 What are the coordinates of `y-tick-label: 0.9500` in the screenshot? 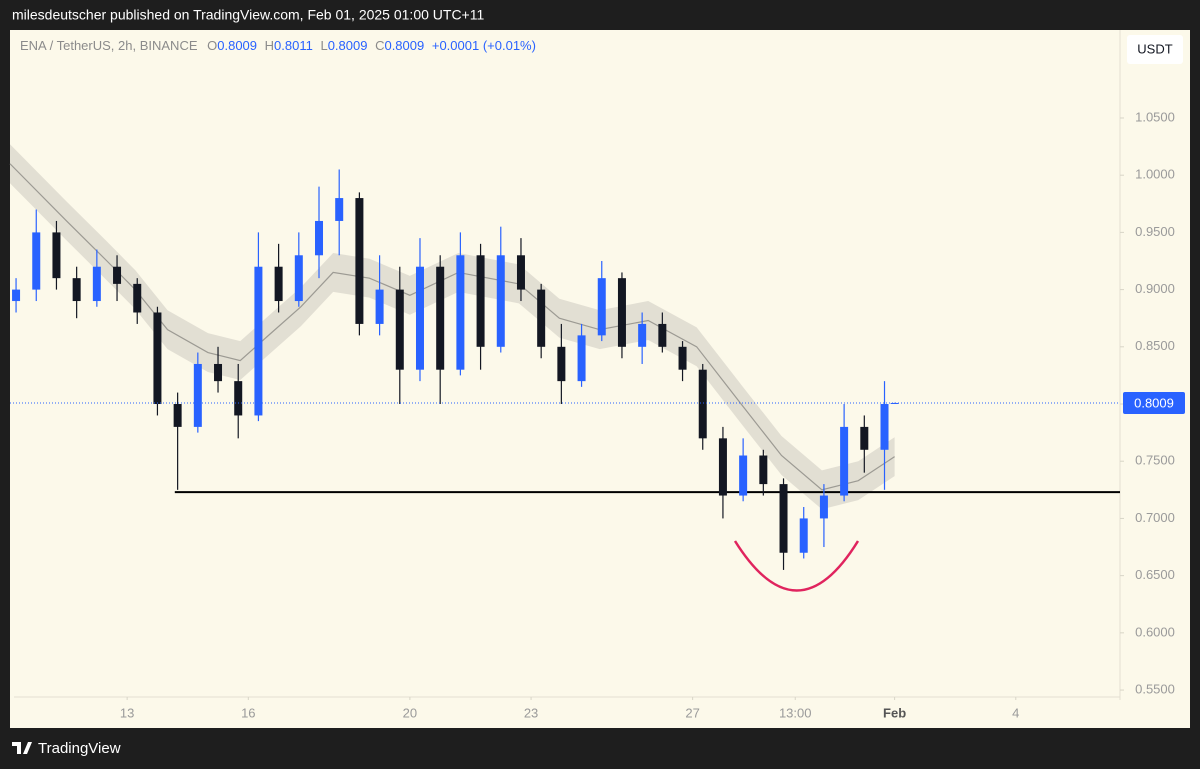 It's located at (1155, 231).